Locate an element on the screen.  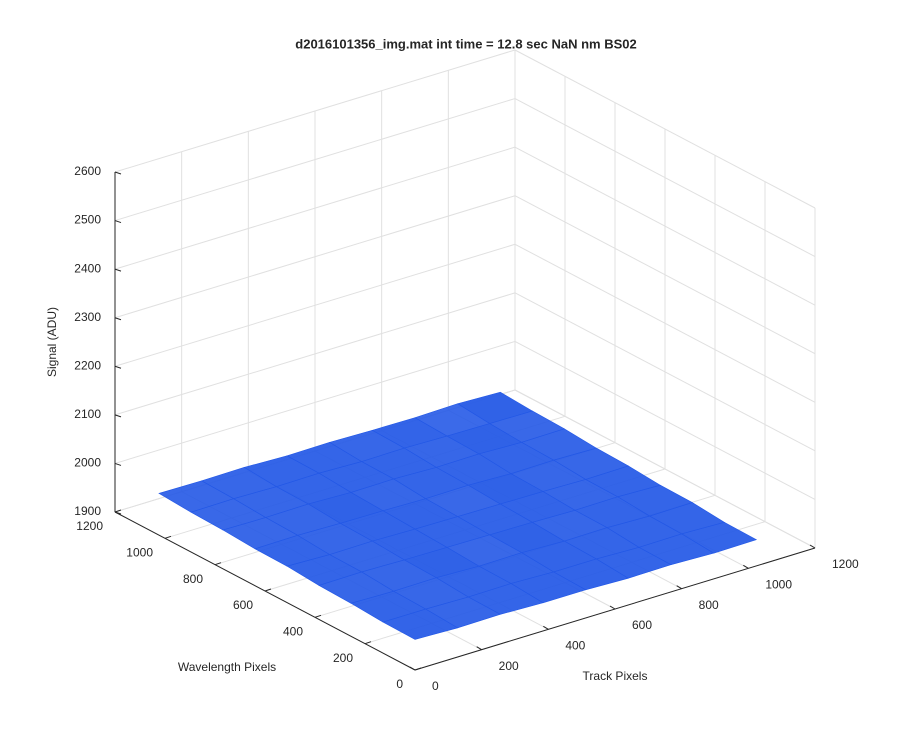
z-tick-label: 2100 is located at coordinates (87, 414).